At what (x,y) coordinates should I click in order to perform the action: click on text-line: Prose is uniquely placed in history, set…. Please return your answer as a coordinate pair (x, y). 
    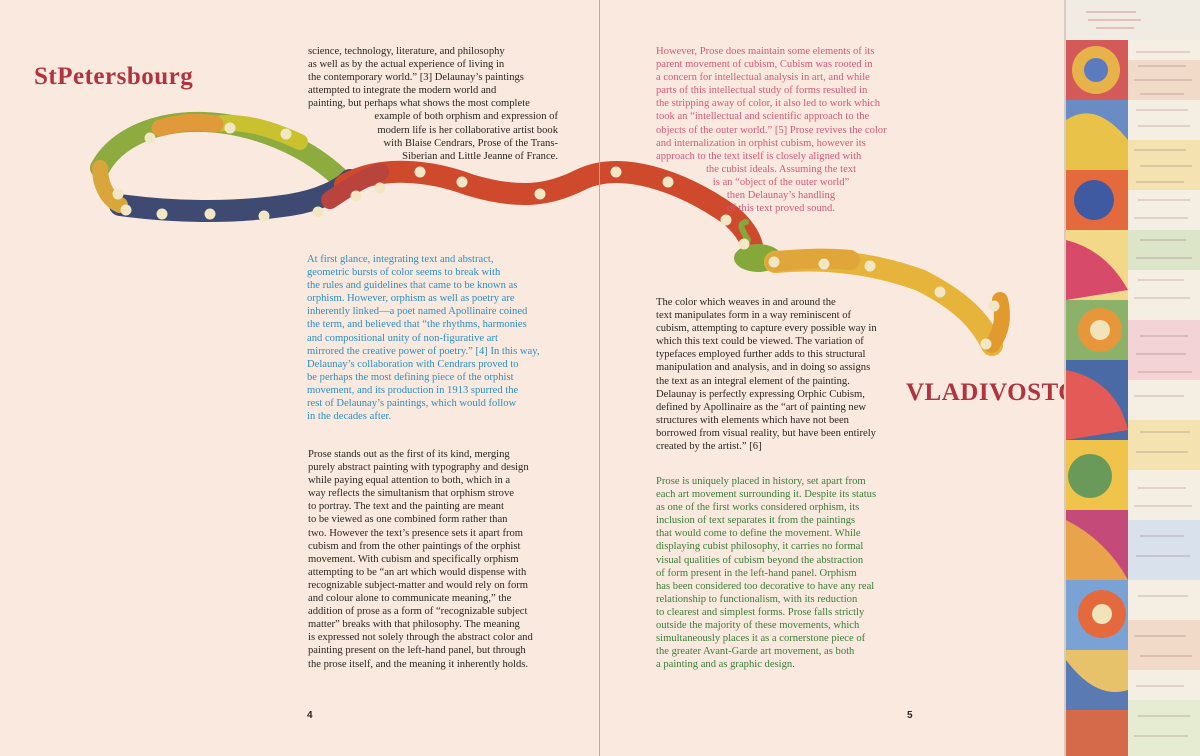
    Looking at the image, I should click on (761, 481).